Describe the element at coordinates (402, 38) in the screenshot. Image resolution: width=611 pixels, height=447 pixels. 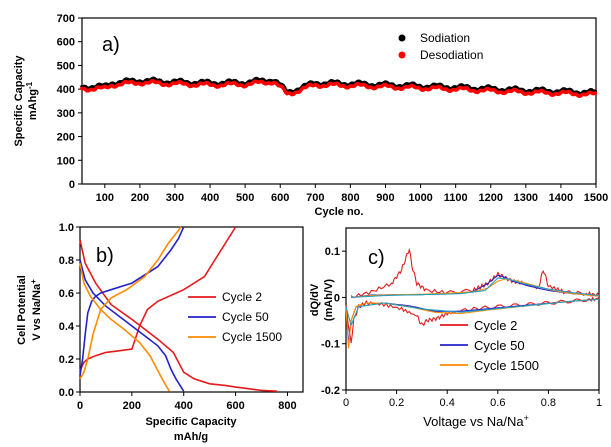
I see `legend-marker-sodiation` at that location.